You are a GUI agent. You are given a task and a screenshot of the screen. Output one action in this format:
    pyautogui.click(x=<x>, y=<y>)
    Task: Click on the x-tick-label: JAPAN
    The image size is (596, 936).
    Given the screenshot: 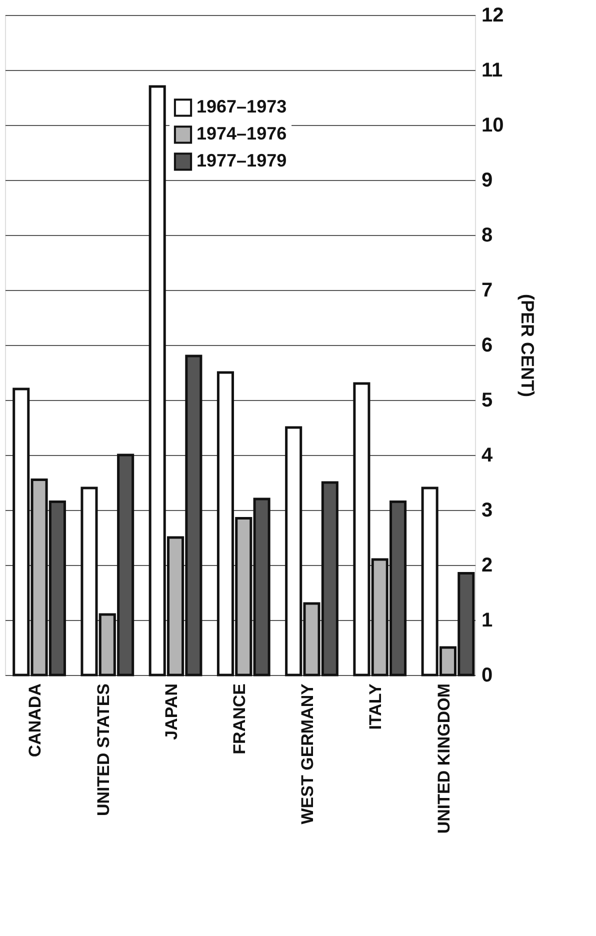 What is the action you would take?
    pyautogui.click(x=171, y=712)
    